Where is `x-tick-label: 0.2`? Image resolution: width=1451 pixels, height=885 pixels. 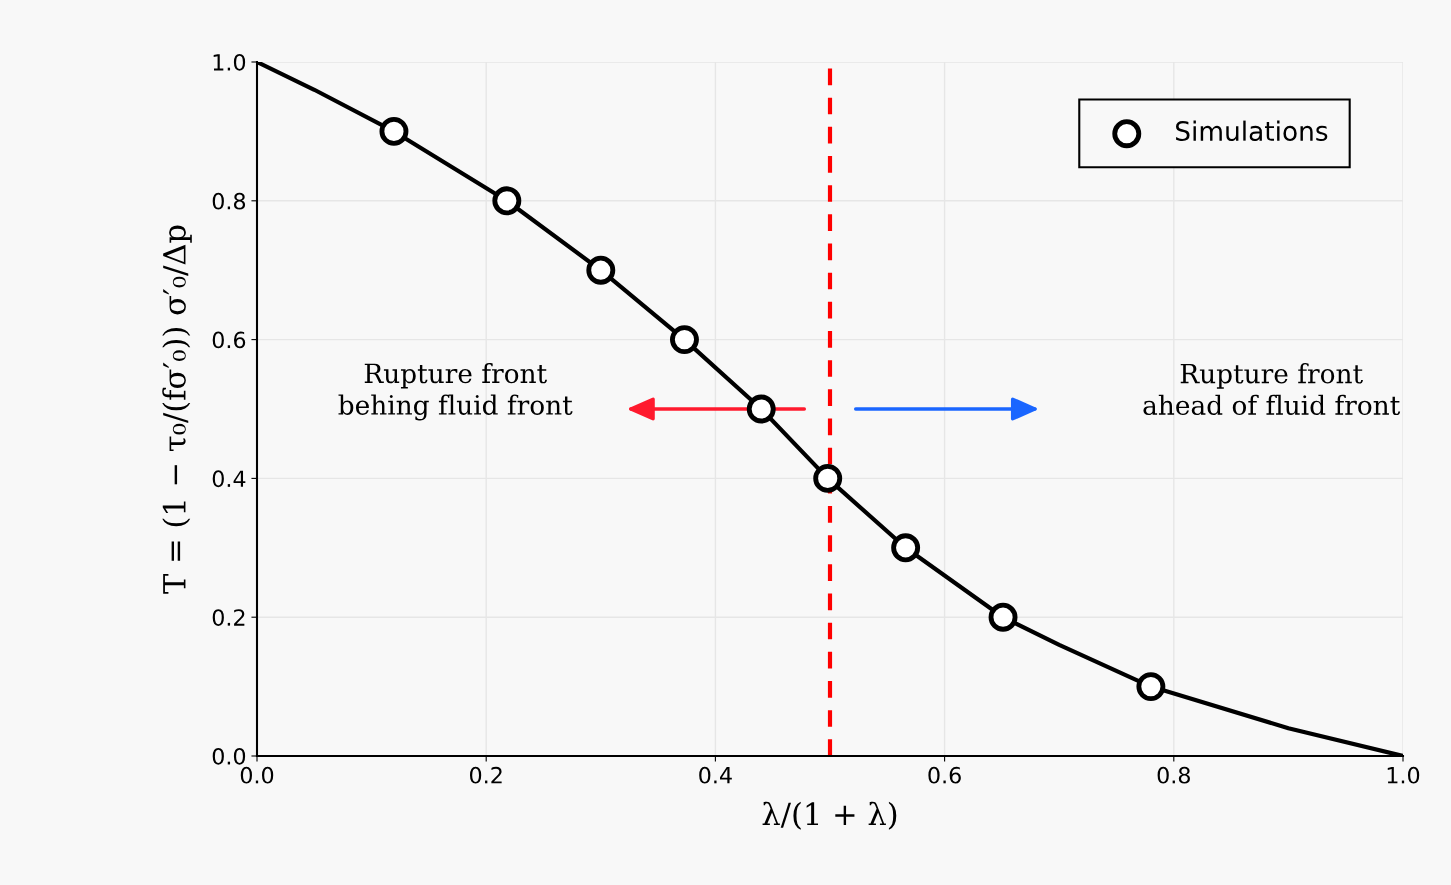 x-tick-label: 0.2 is located at coordinates (486, 775).